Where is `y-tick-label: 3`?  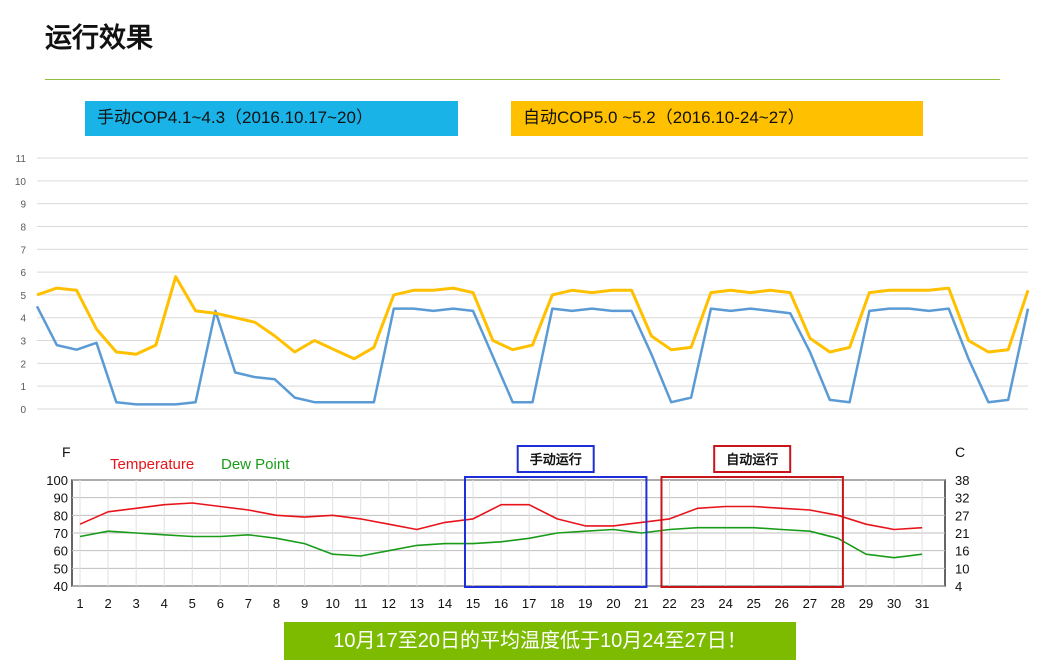 y-tick-label: 3 is located at coordinates (23, 342).